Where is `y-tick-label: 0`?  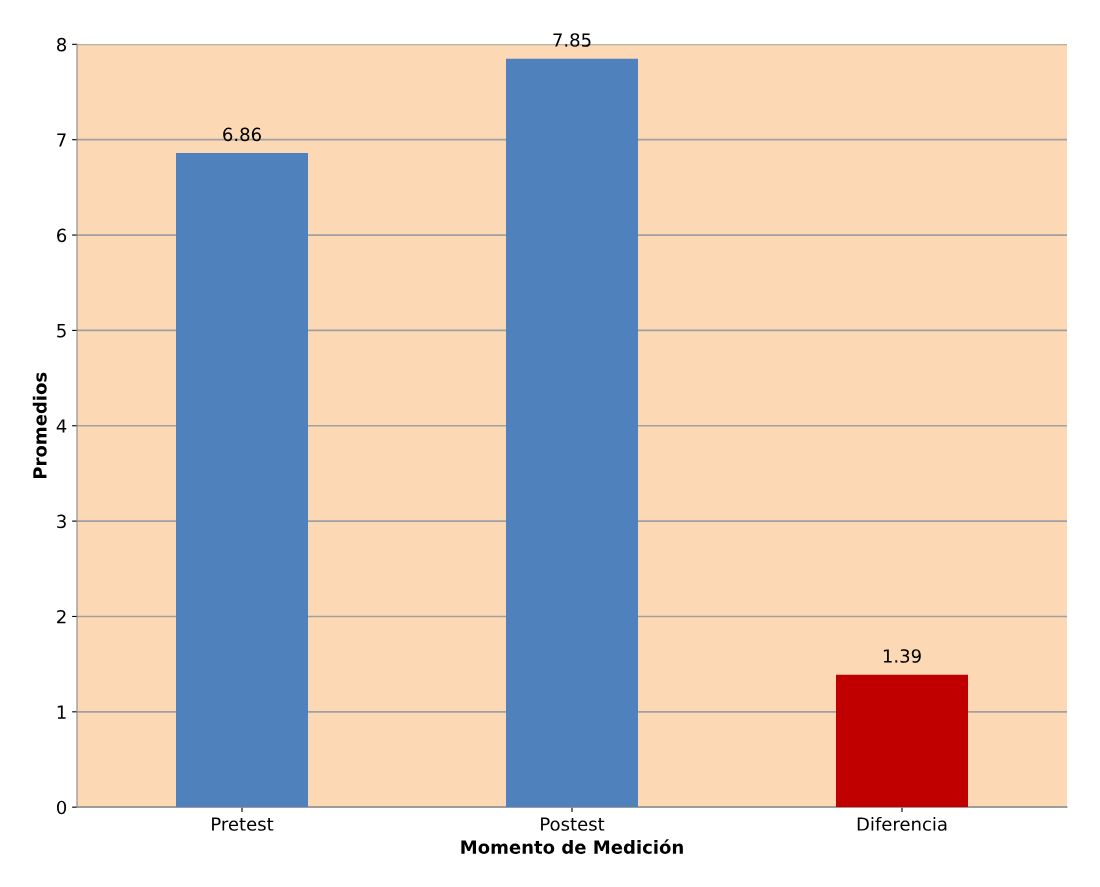
y-tick-label: 0 is located at coordinates (61, 807).